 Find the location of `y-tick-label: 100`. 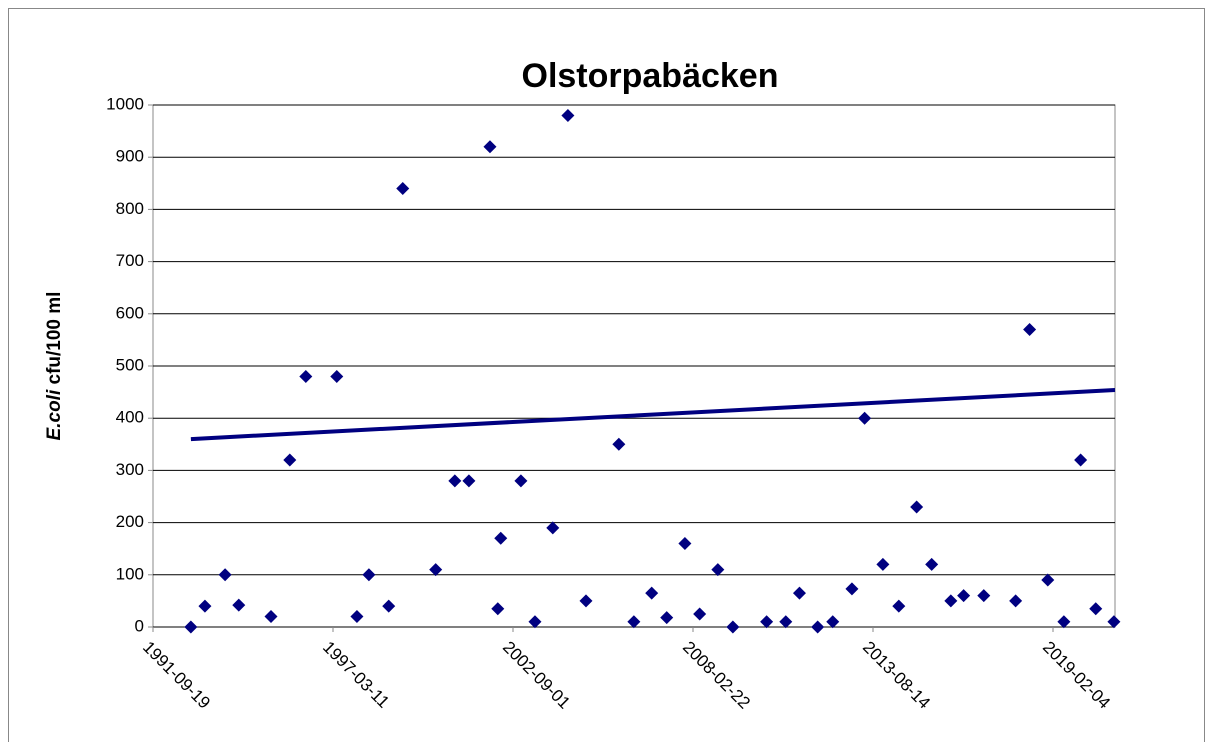

y-tick-label: 100 is located at coordinates (130, 573).